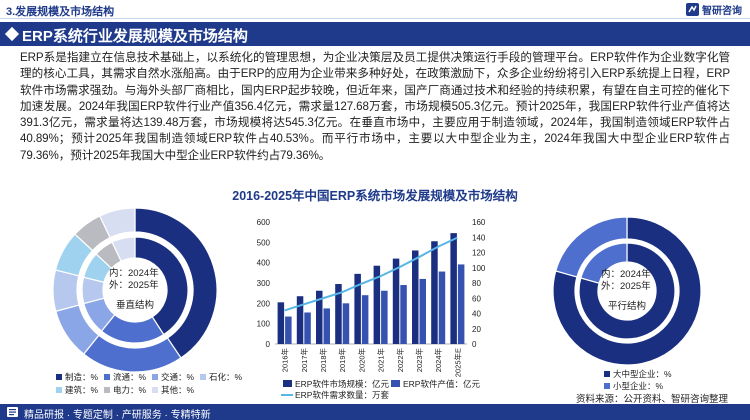  What do you see at coordinates (323, 360) in the screenshot?
I see `x-axis-label: 2018年` at bounding box center [323, 360].